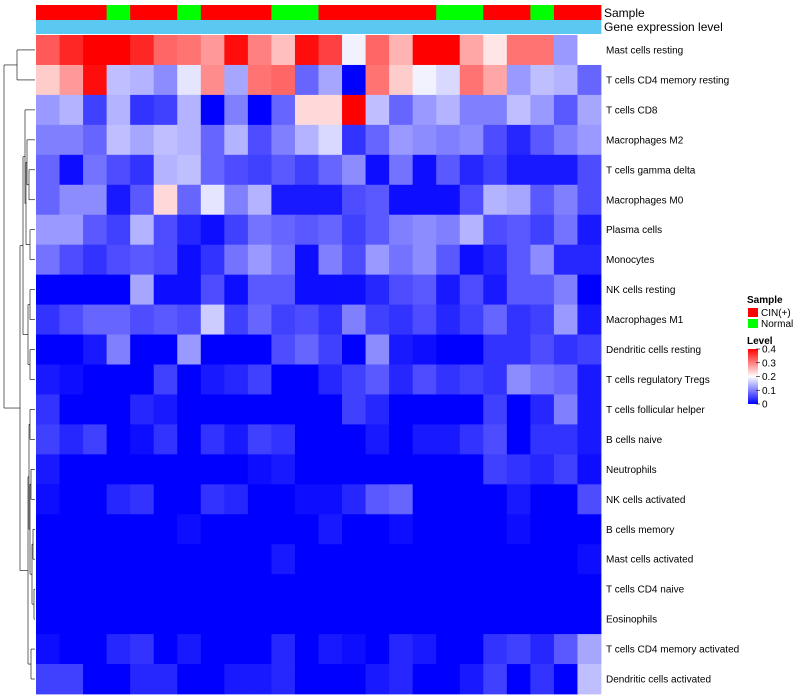  Describe the element at coordinates (753, 323) in the screenshot. I see `legend-swatch-normal` at that location.